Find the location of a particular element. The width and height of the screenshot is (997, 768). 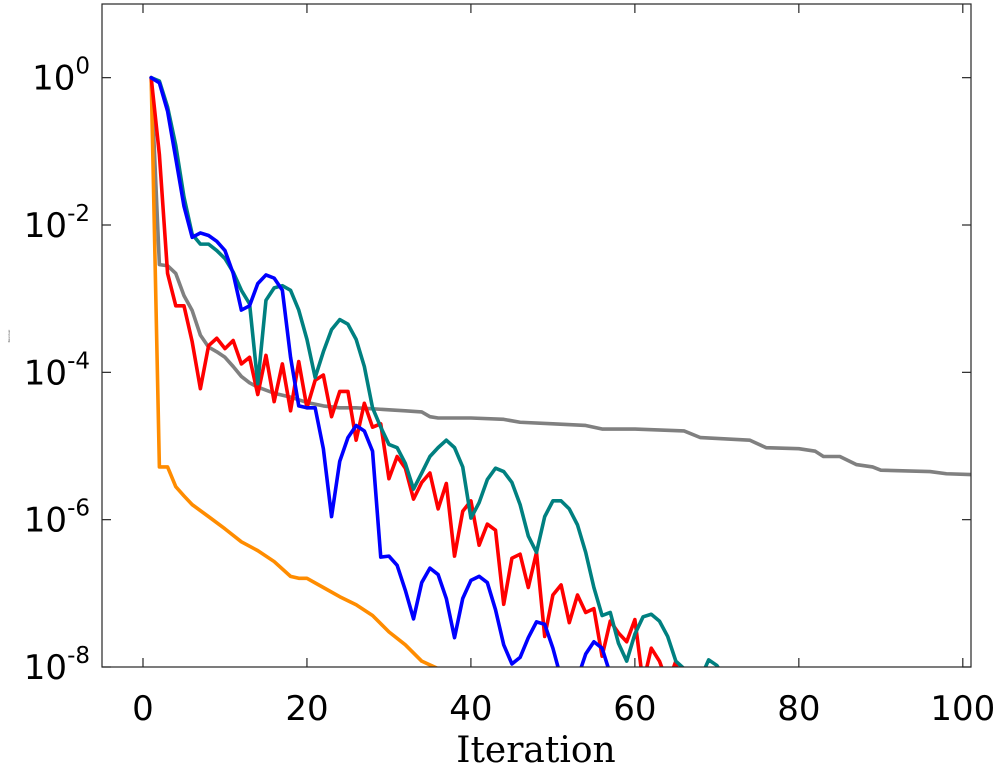

x-tick-label: 80 is located at coordinates (798, 709).